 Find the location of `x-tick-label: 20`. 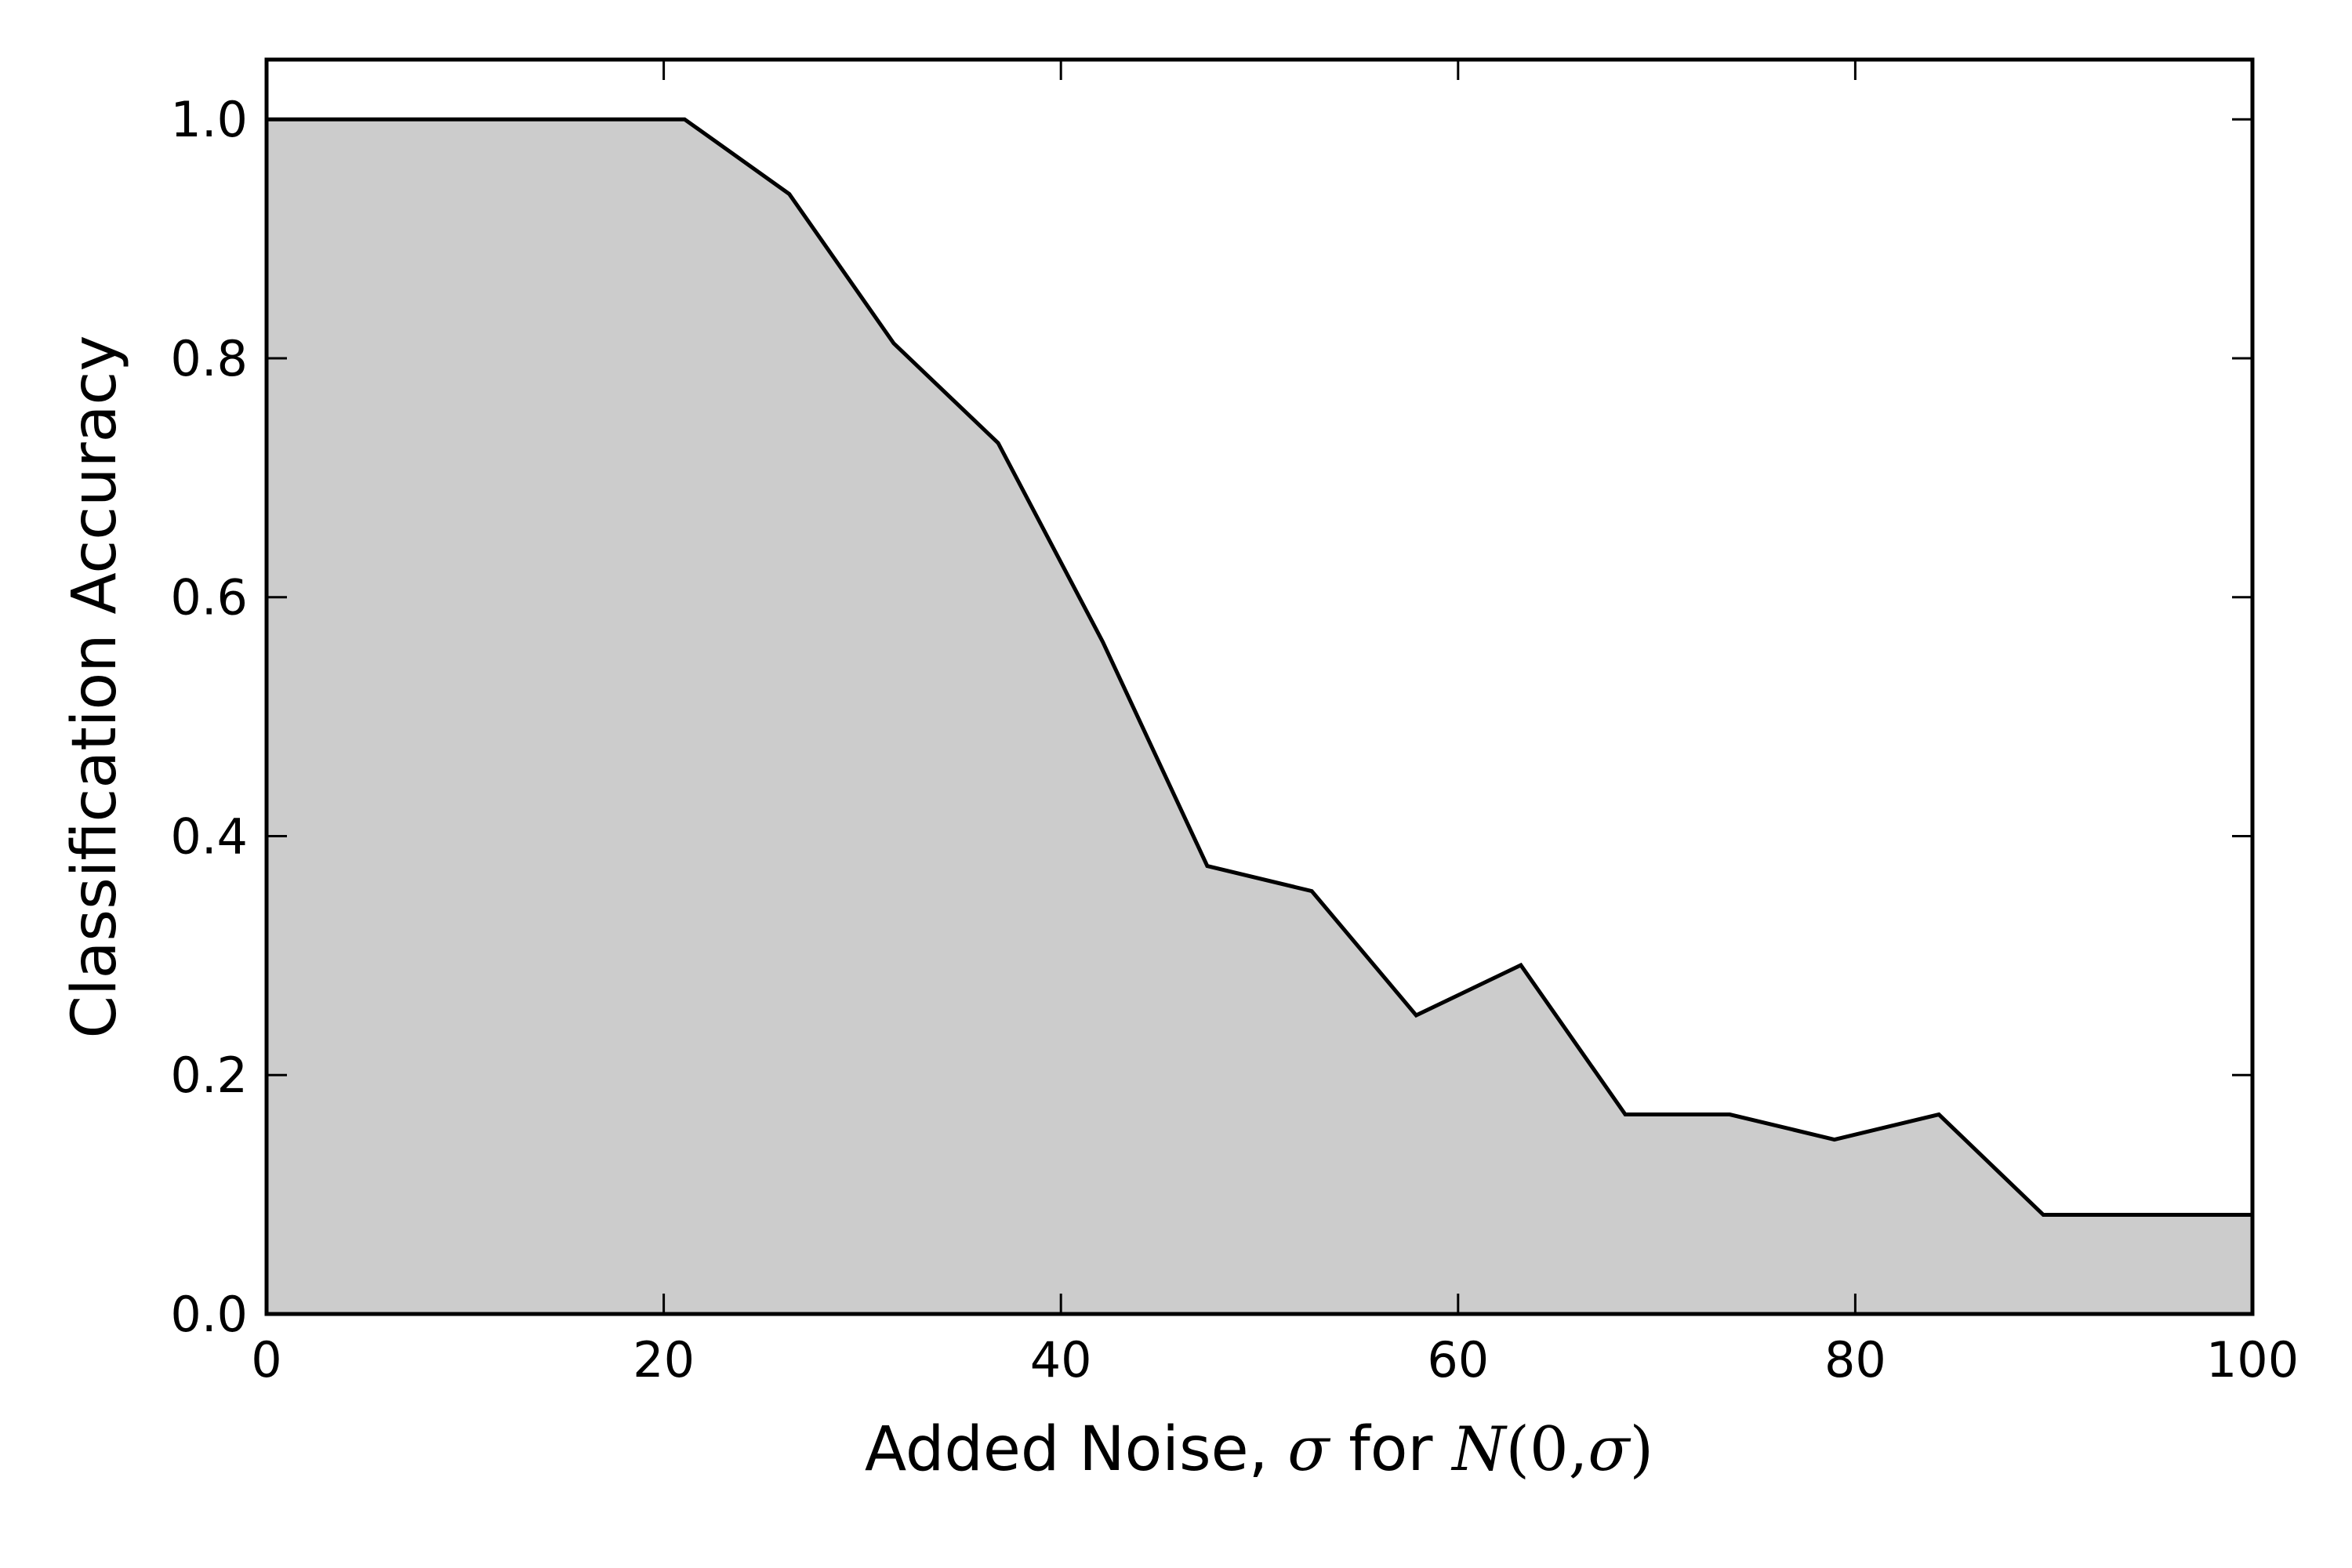

x-tick-label: 20 is located at coordinates (664, 1359).